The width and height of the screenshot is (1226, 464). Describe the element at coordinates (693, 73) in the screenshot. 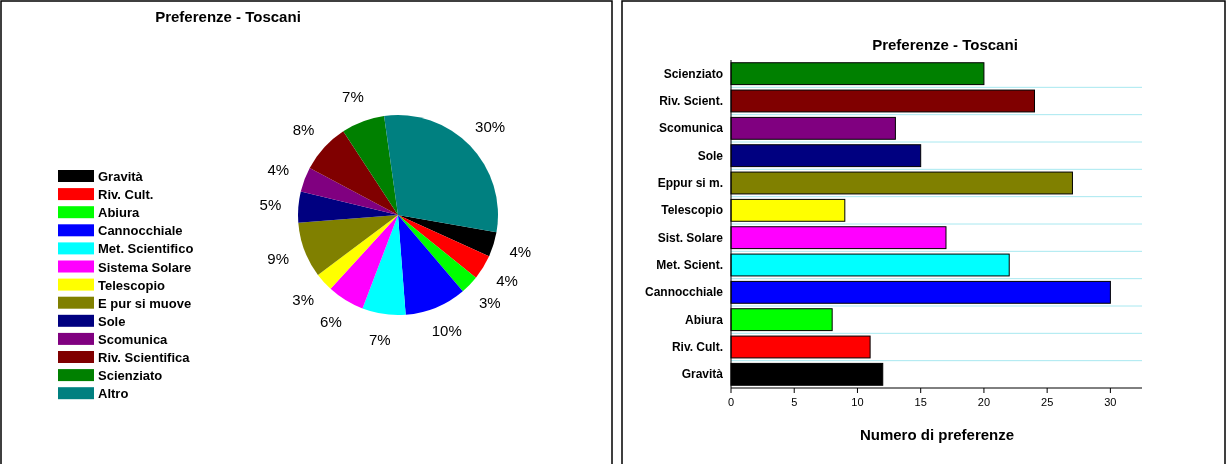

I see `y-tick-label: Scienziato` at that location.